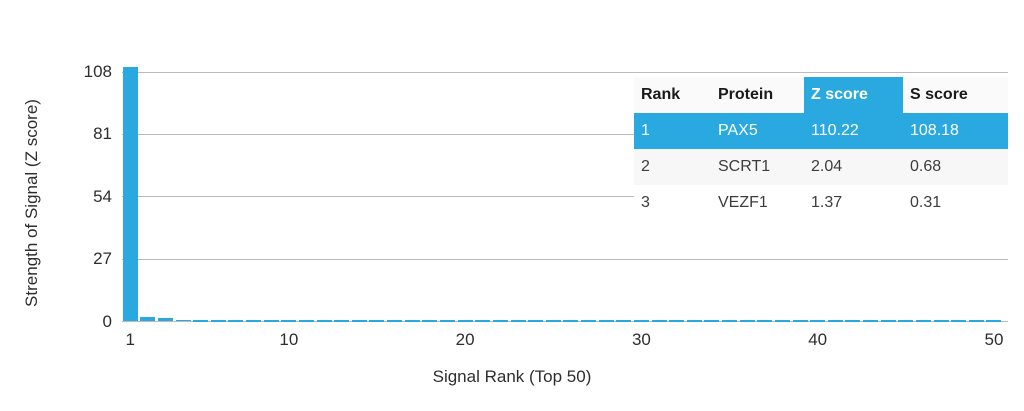 The width and height of the screenshot is (1024, 411). I want to click on x-tick-20: 20, so click(465, 339).